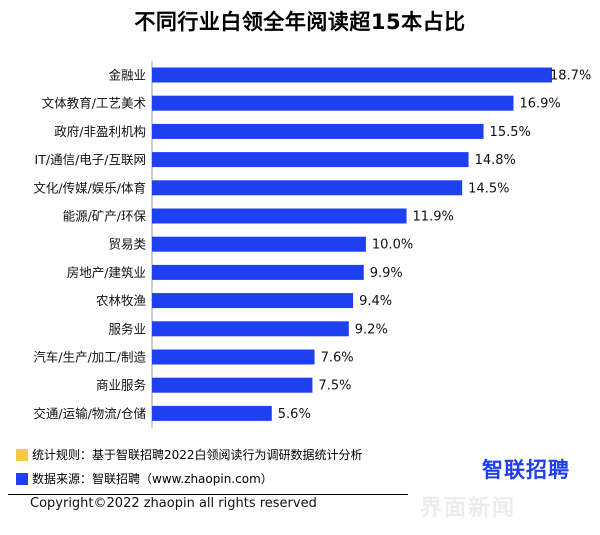 This screenshot has height=535, width=600. What do you see at coordinates (337, 358) in the screenshot?
I see `value-label: 7.6%` at bounding box center [337, 358].